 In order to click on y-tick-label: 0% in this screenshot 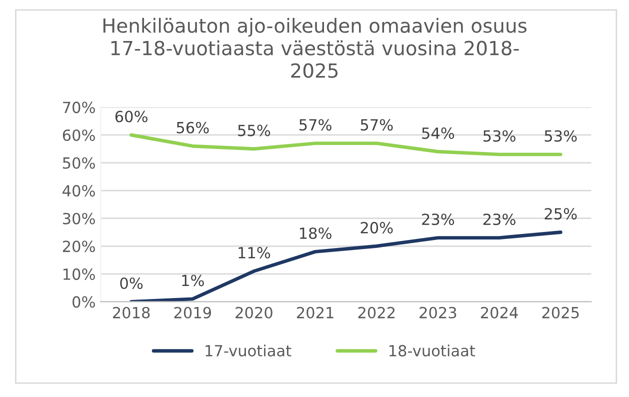, I will do `click(83, 302)`.